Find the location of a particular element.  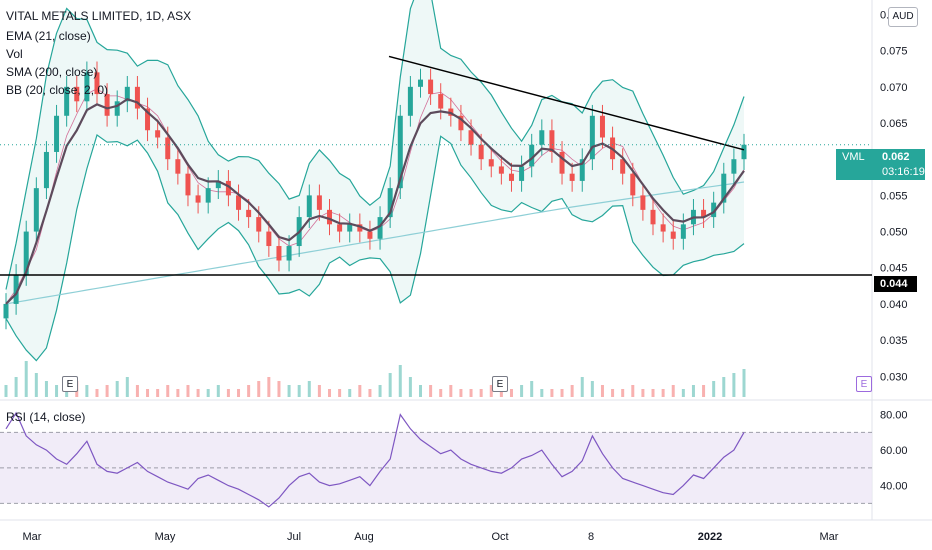

price-tick-label: 0.055 is located at coordinates (894, 196).